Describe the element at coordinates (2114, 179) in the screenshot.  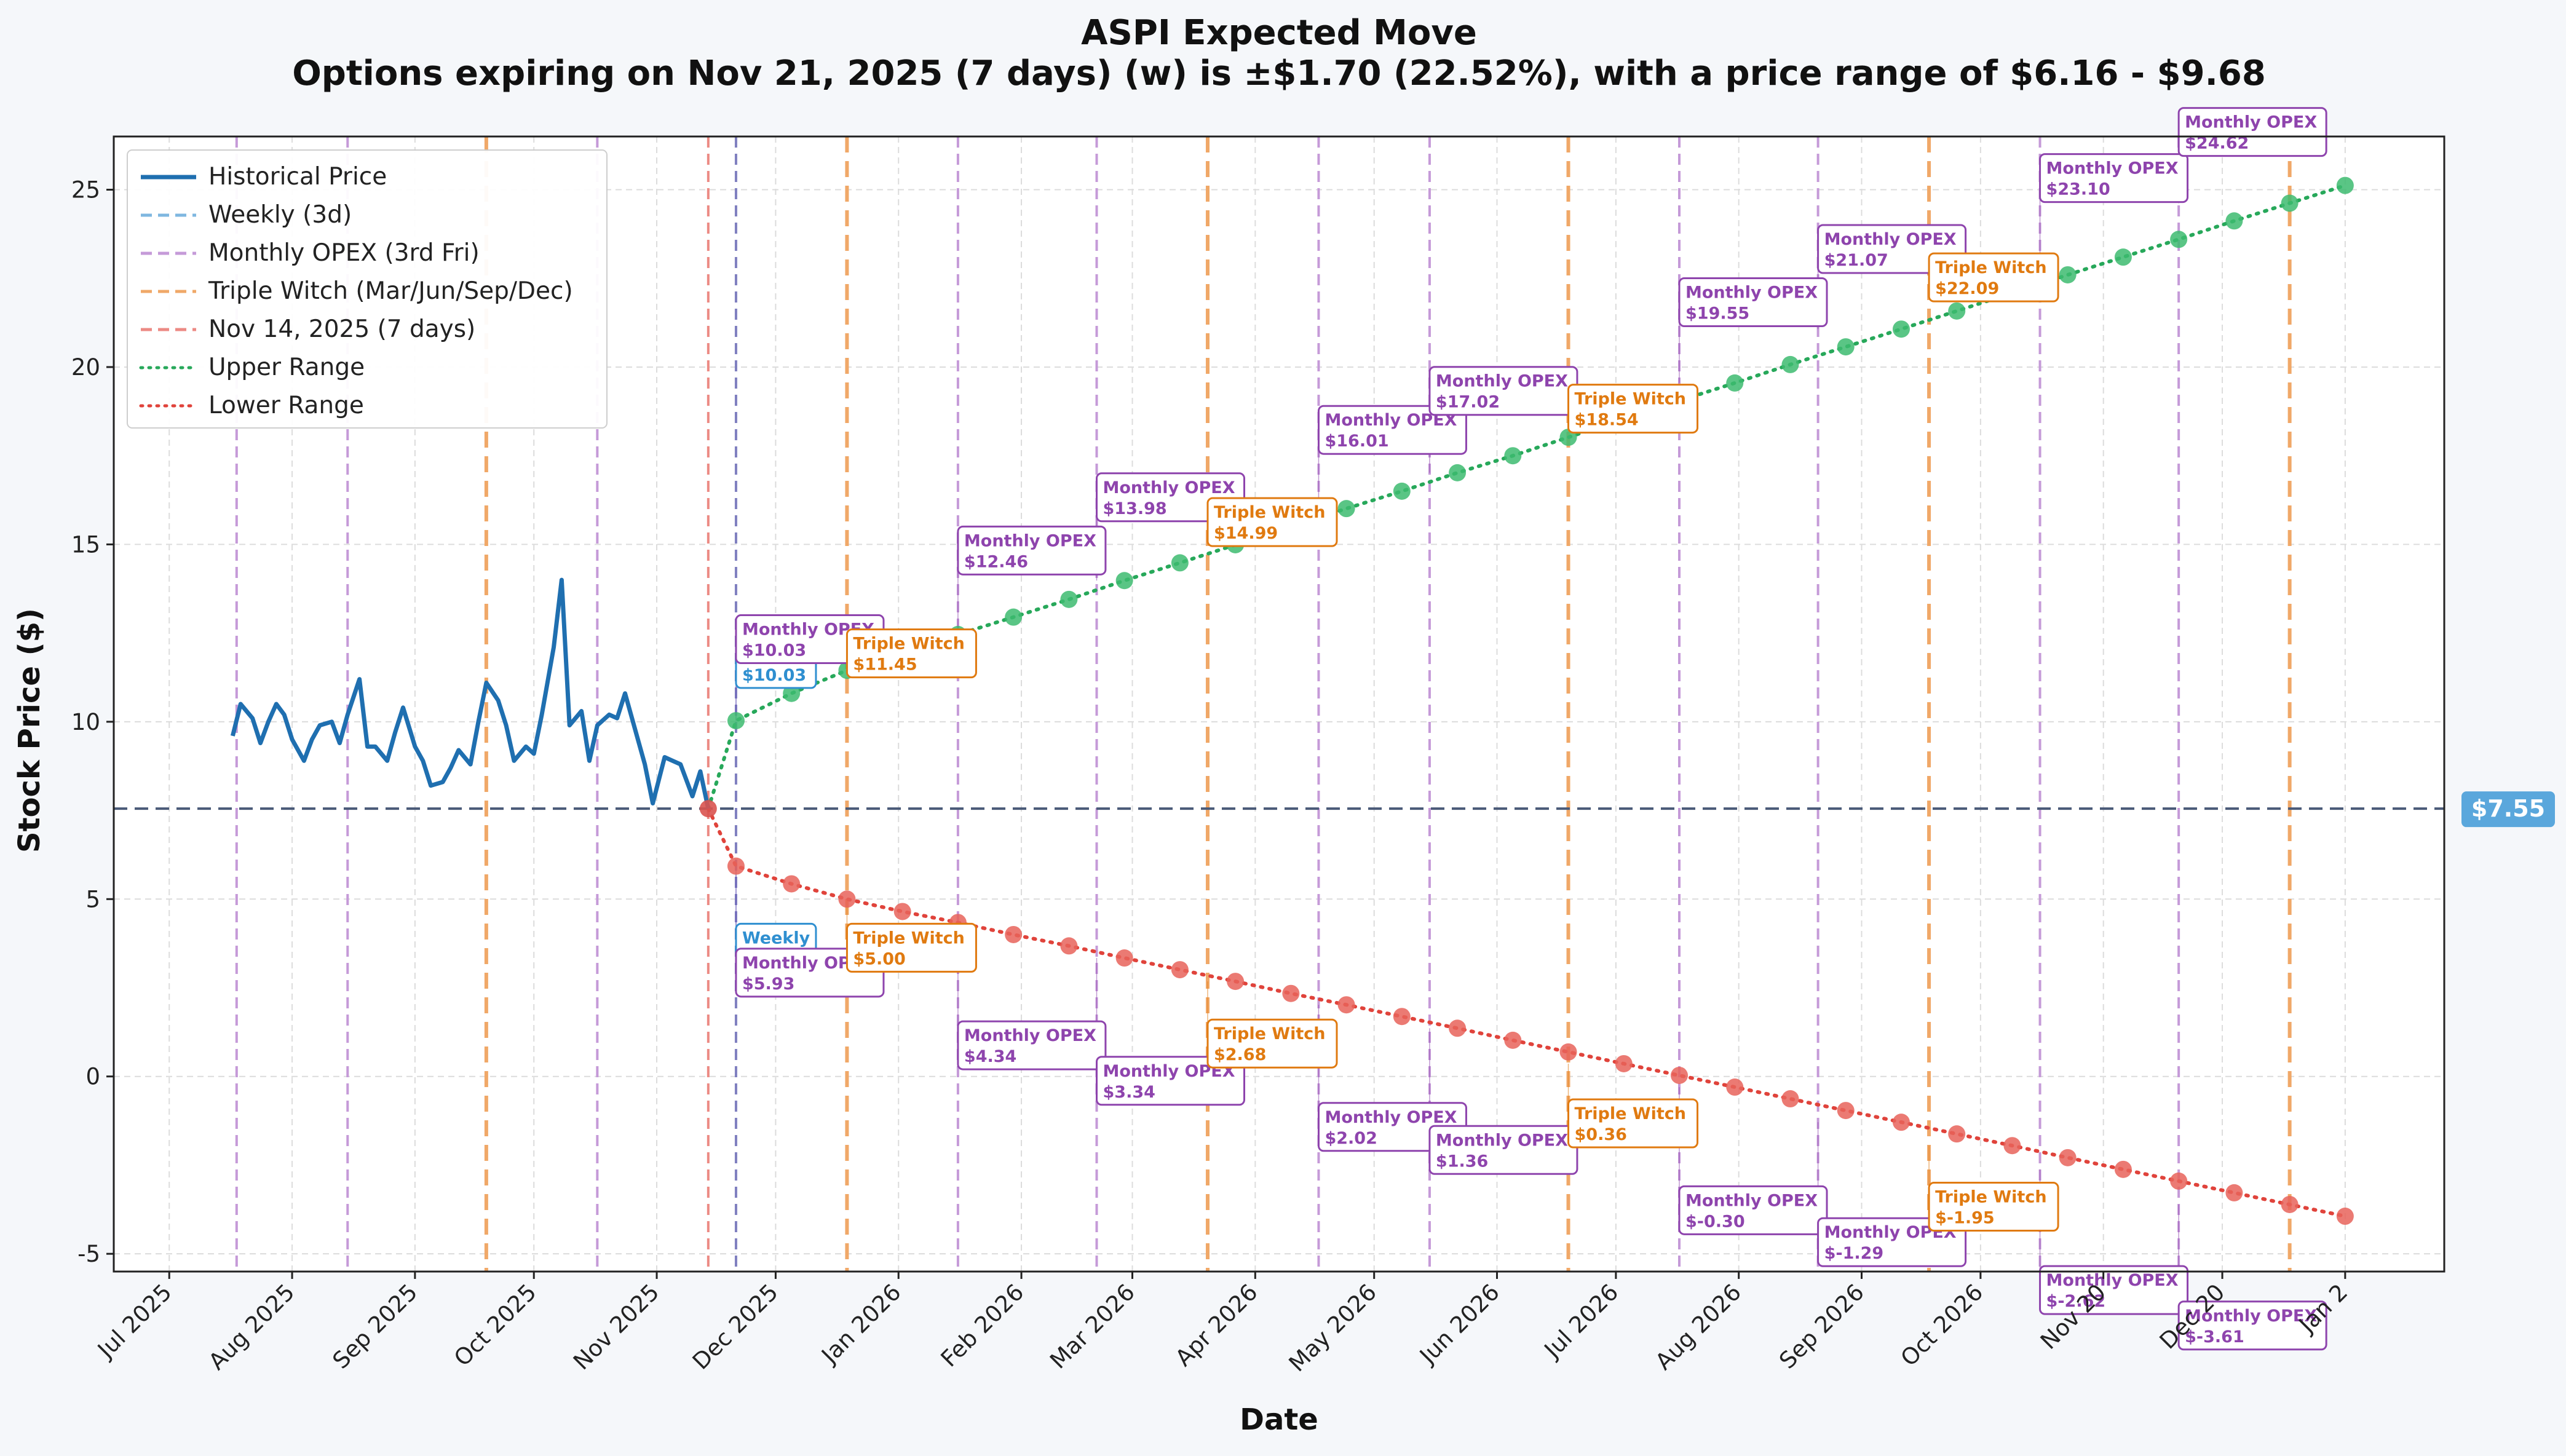
I see `annotation-box: Monthly OPEX $23.10` at that location.